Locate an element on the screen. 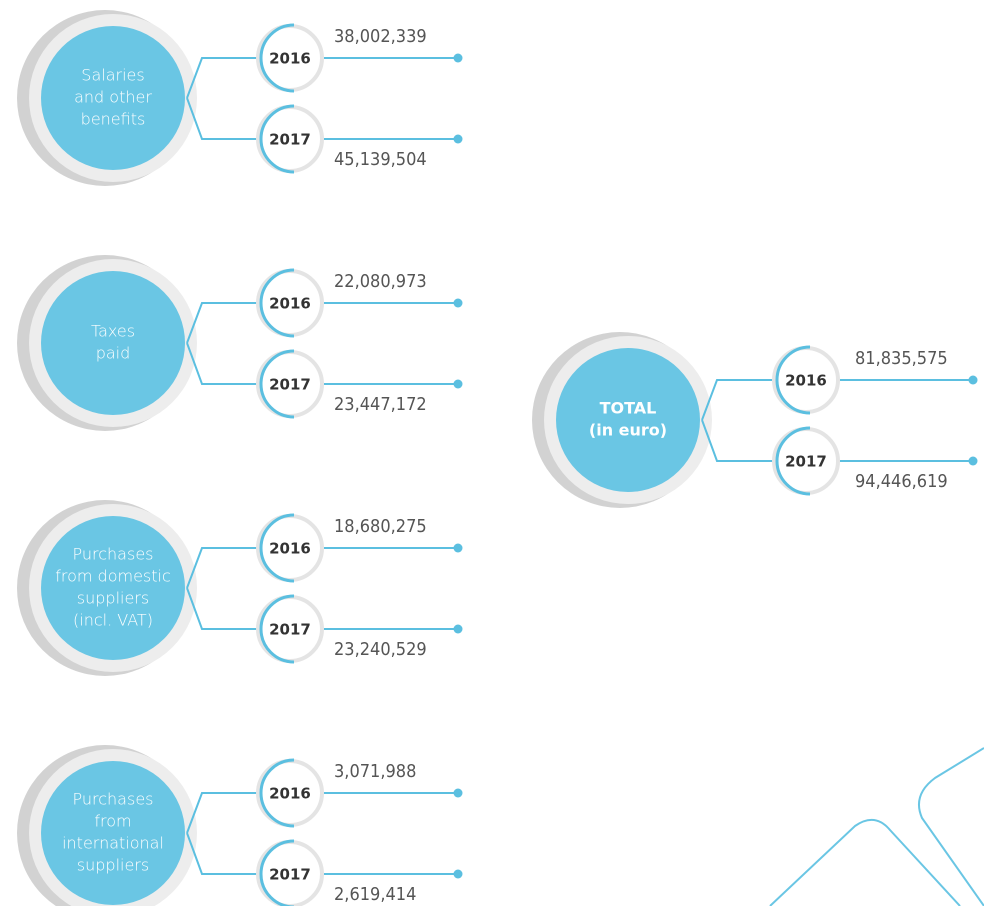 This screenshot has width=984, height=906. category-label: Taxes is located at coordinates (113, 331).